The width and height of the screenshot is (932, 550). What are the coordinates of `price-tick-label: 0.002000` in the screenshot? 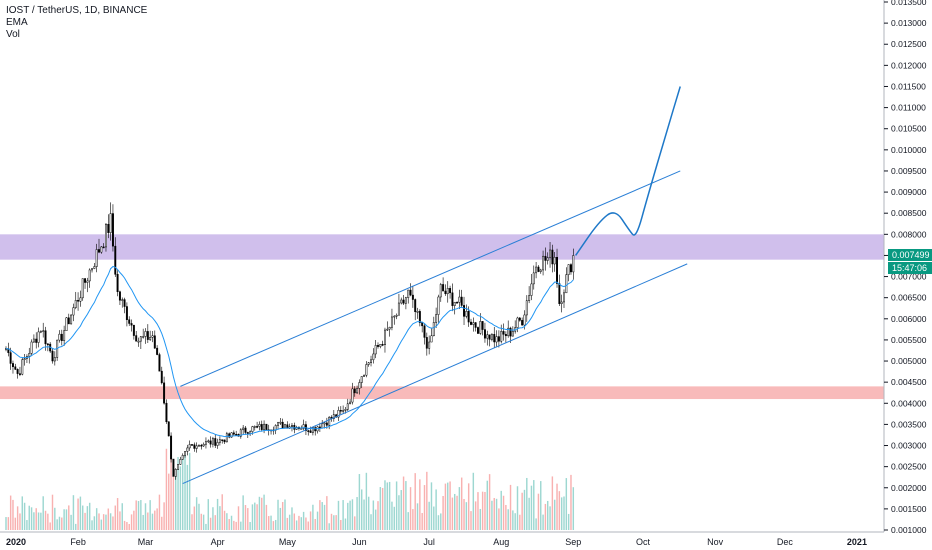 It's located at (909, 488).